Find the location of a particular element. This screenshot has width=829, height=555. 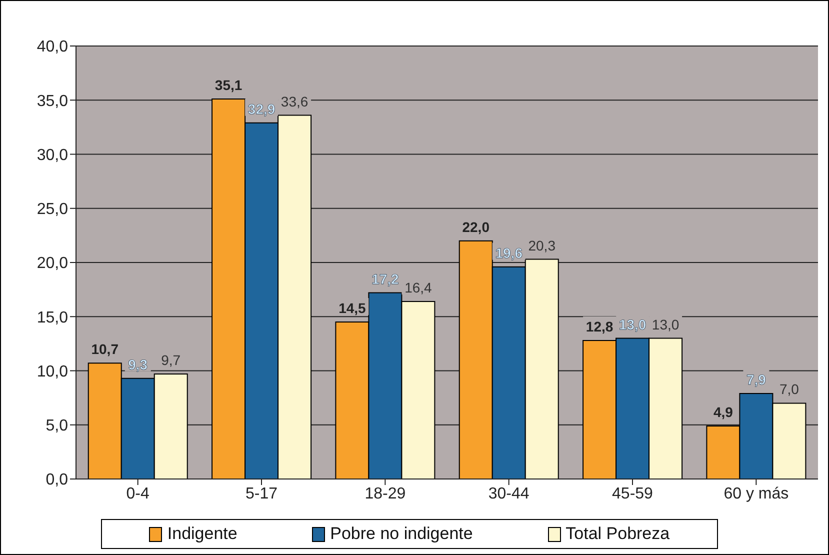

y-tick-label: 5,0 is located at coordinates (57, 426).